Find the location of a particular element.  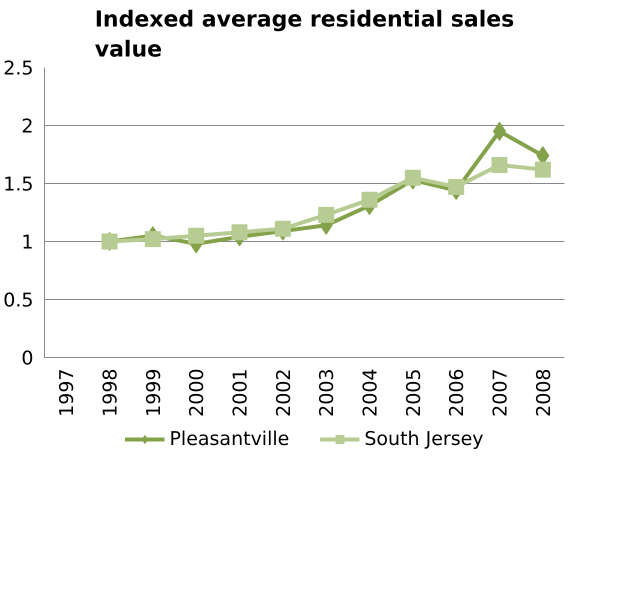

x-tick-label: 2004 is located at coordinates (371, 392).